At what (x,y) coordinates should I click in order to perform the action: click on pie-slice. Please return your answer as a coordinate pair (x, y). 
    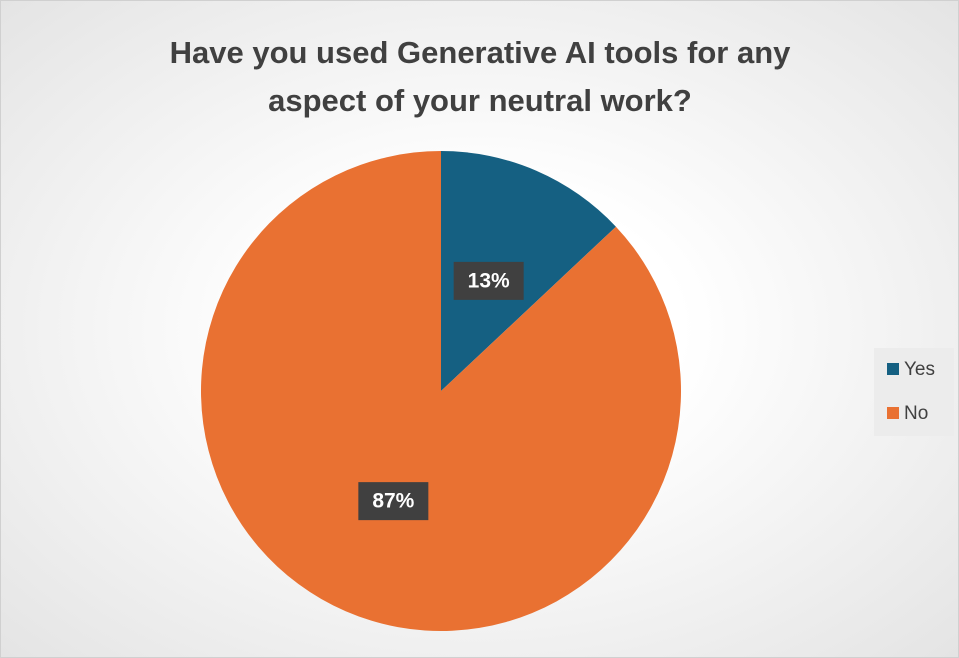
    Looking at the image, I should click on (528, 271).